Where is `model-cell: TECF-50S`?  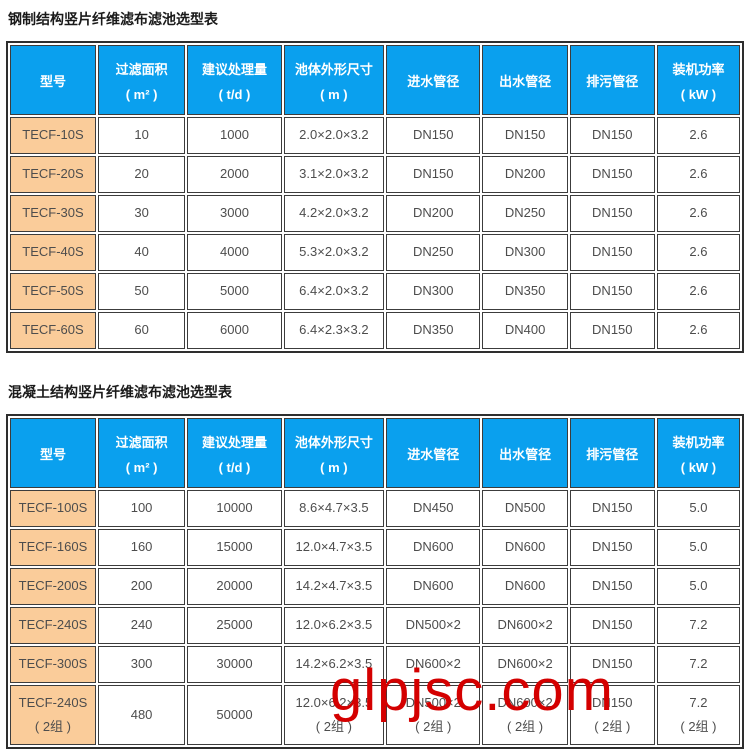 model-cell: TECF-50S is located at coordinates (53, 291).